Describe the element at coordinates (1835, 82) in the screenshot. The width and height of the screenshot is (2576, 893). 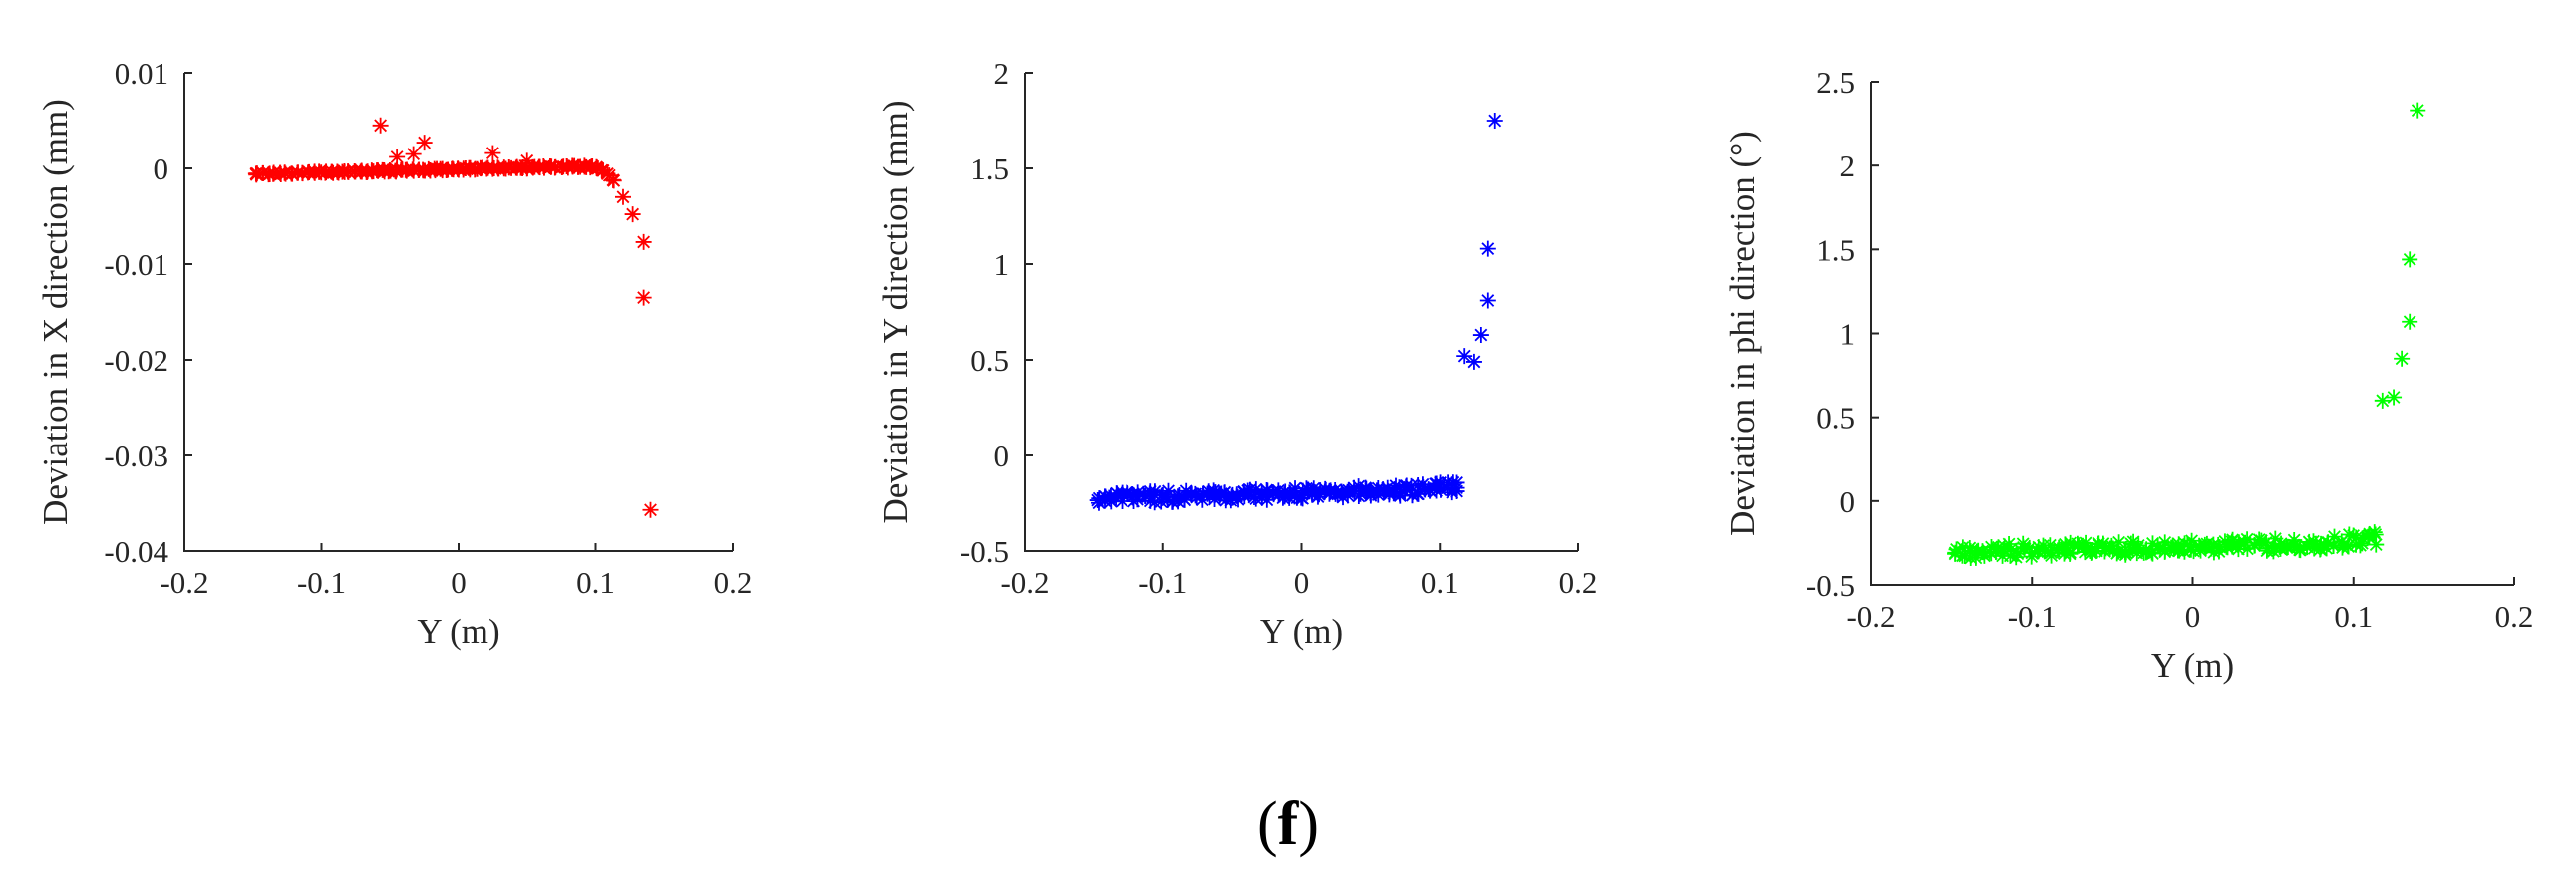
I see `y-tick-label: 2.5` at that location.